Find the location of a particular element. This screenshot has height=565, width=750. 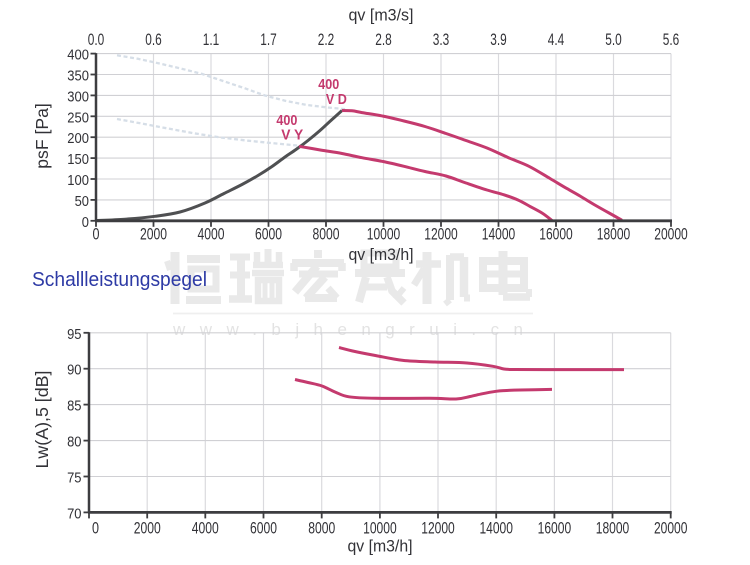

svg-text: psF [Pa] is located at coordinates (42, 136).